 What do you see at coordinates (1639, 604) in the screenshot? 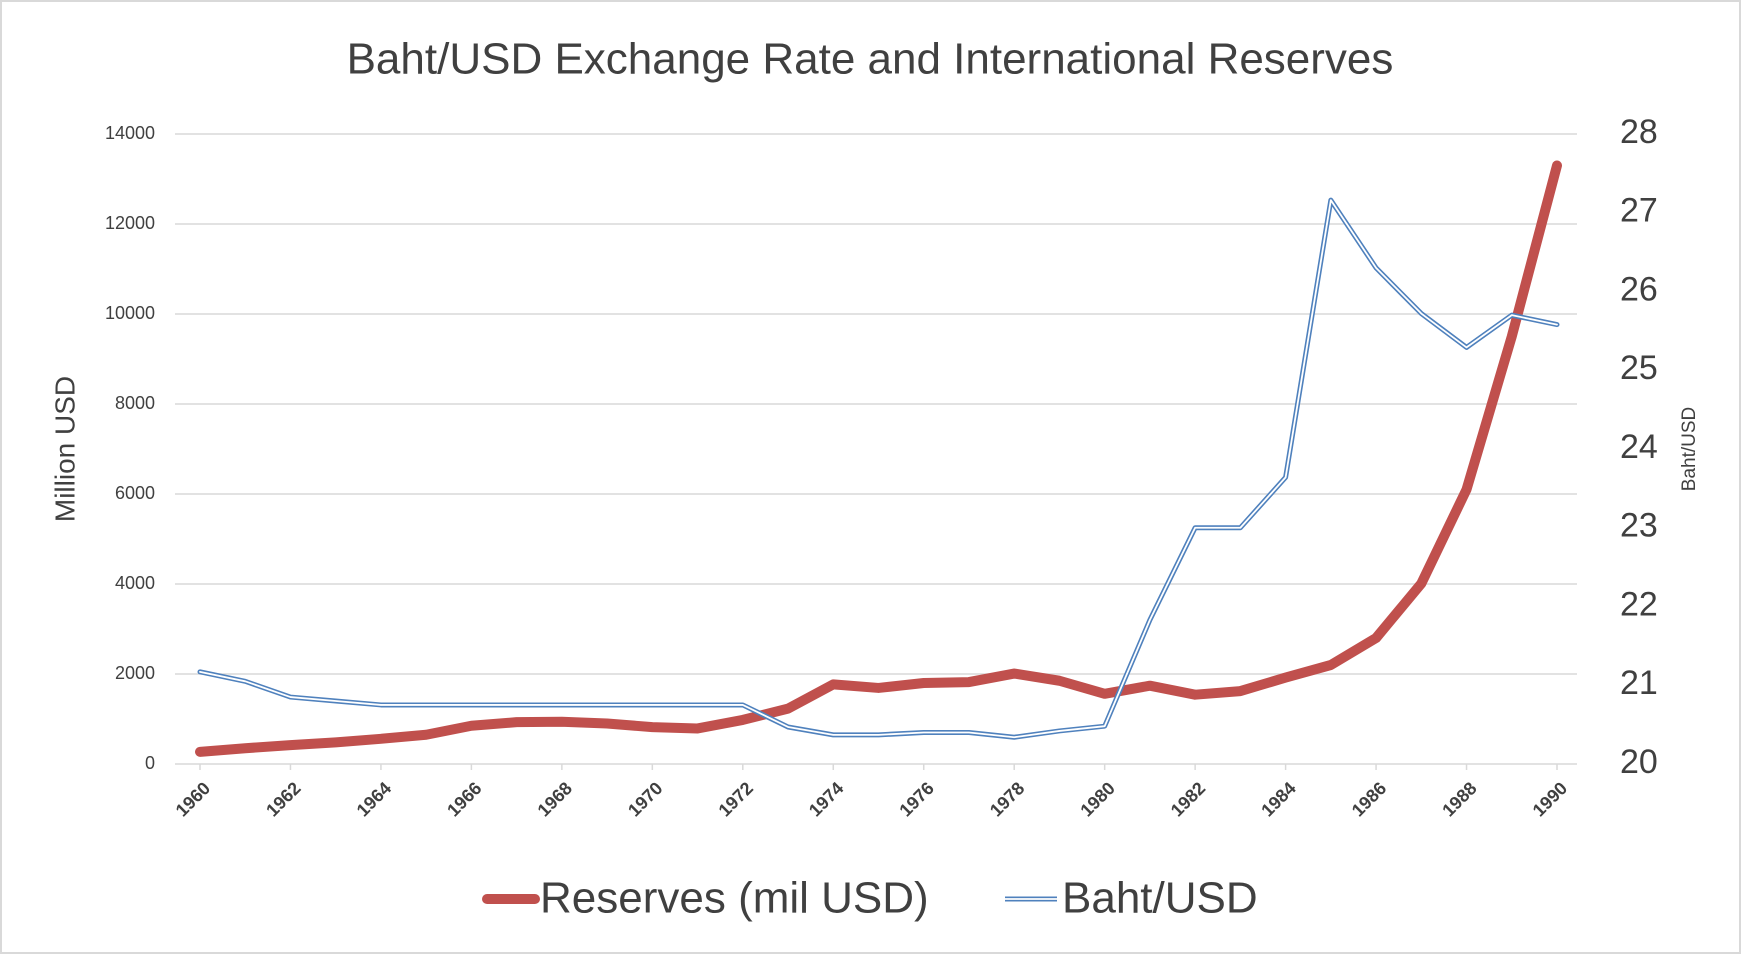
I see `y2-tick-label: 22` at bounding box center [1639, 604].